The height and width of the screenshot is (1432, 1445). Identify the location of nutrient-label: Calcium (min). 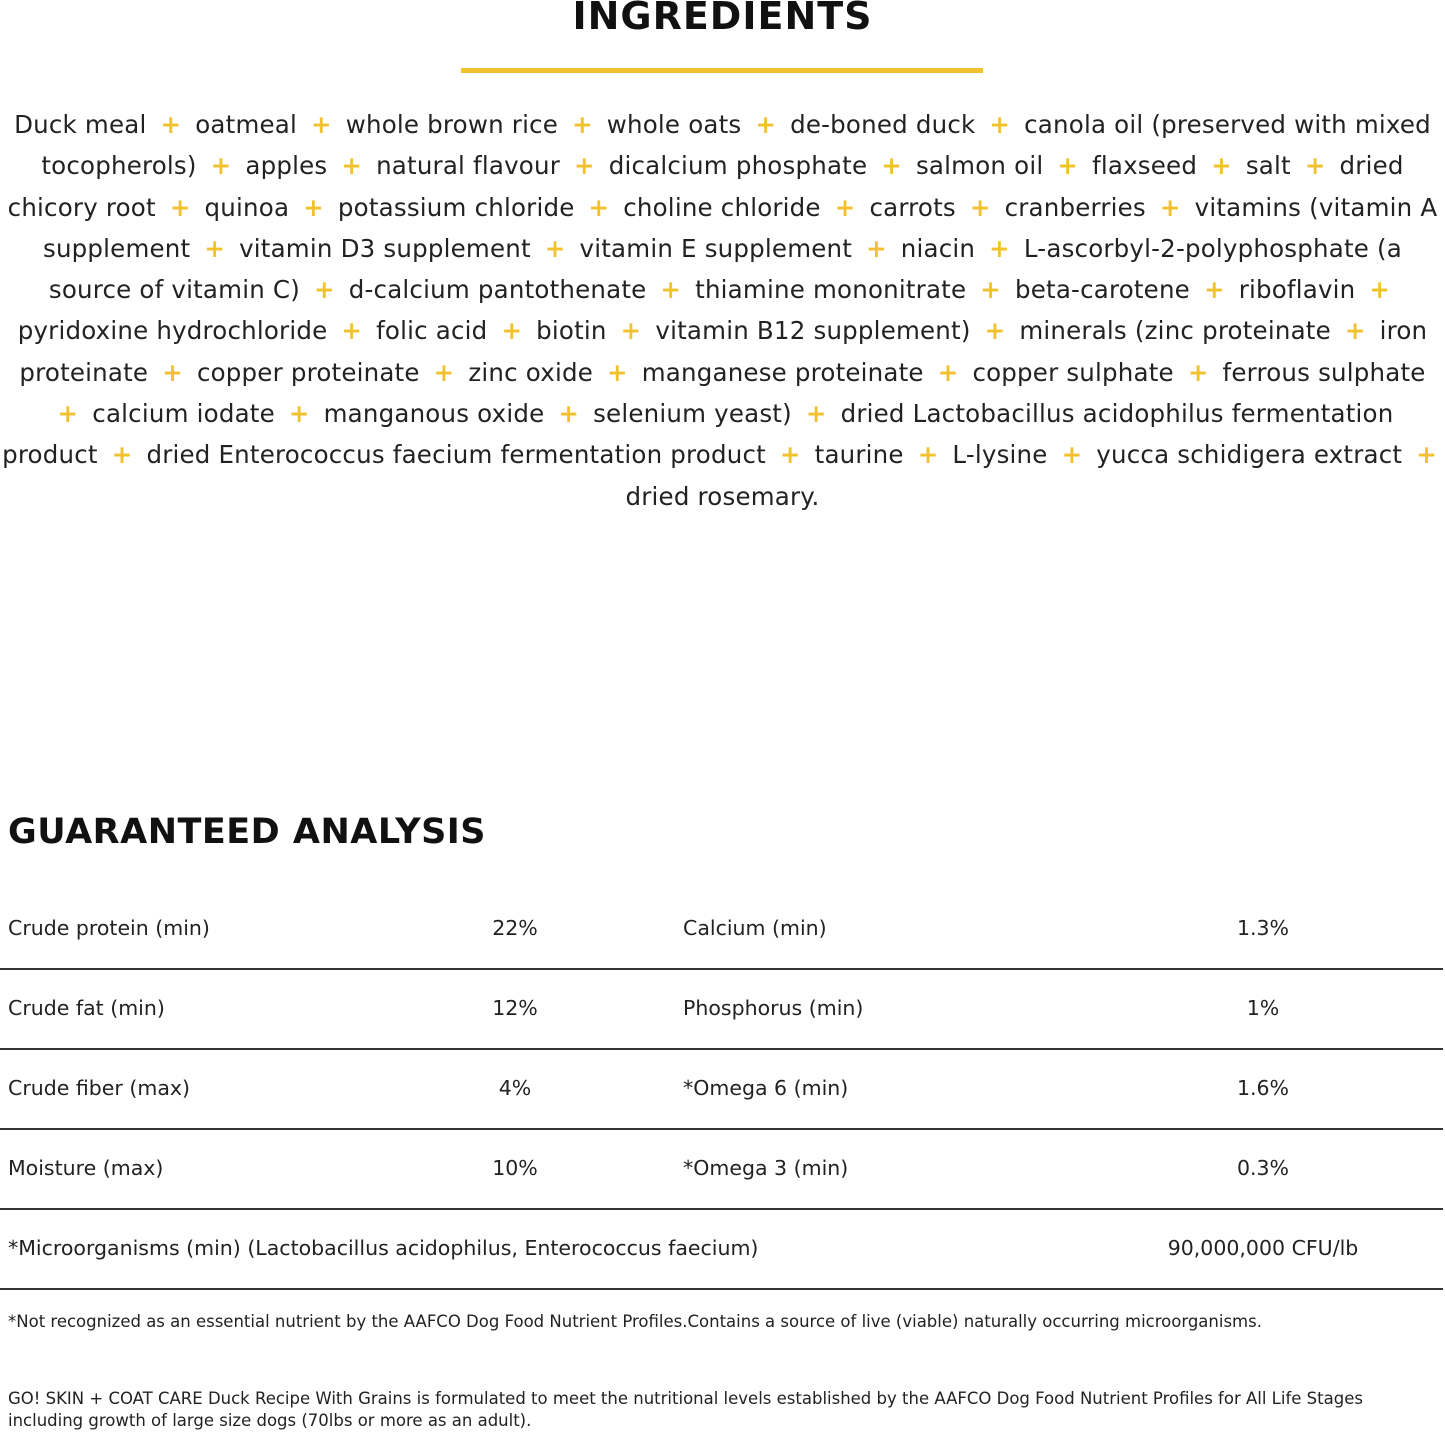
(755, 928).